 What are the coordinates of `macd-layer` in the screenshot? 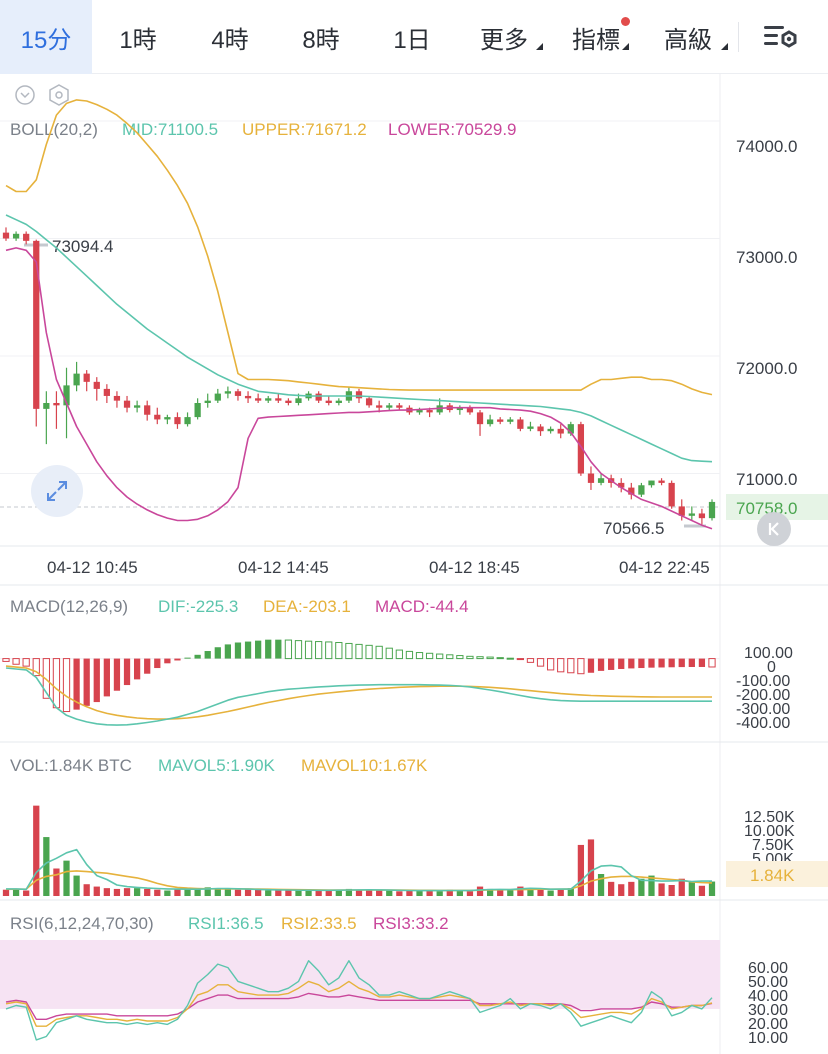 It's located at (359, 682).